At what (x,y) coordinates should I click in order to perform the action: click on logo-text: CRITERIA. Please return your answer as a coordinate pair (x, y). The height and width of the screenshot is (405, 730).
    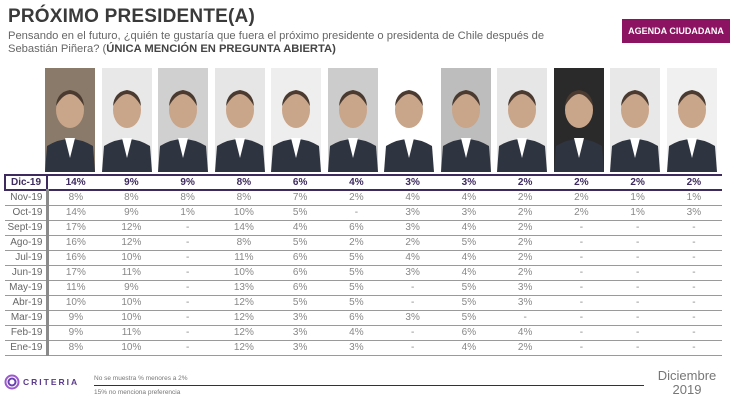
    Looking at the image, I should click on (51, 382).